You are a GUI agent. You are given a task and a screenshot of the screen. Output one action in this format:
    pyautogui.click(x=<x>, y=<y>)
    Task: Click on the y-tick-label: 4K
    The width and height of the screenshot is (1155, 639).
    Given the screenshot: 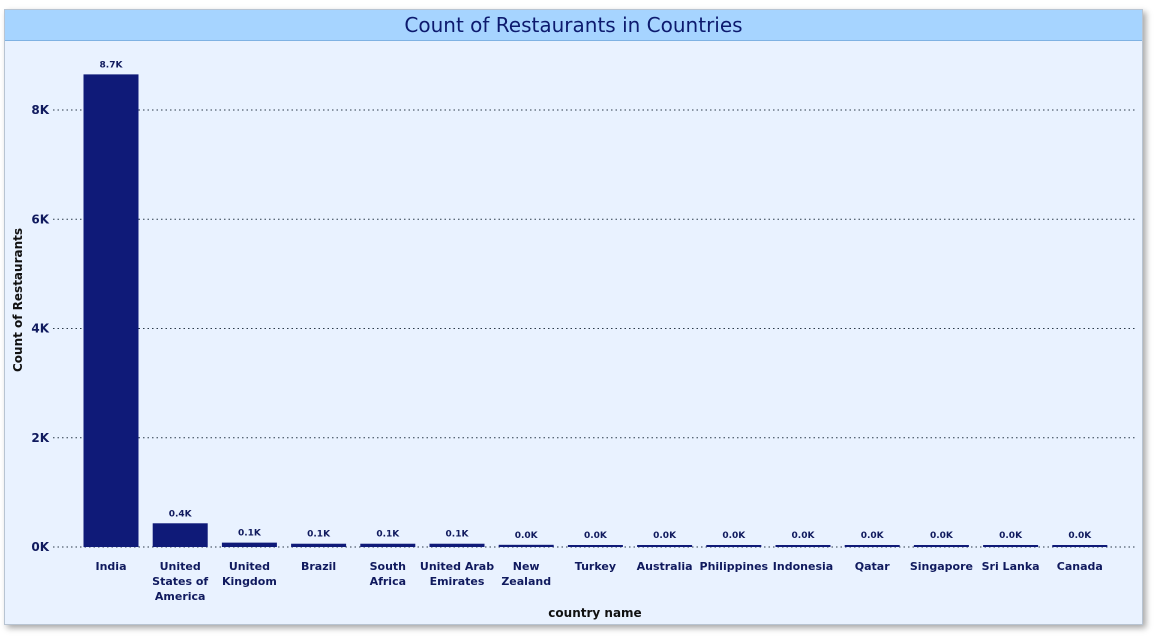 What is the action you would take?
    pyautogui.click(x=40, y=329)
    